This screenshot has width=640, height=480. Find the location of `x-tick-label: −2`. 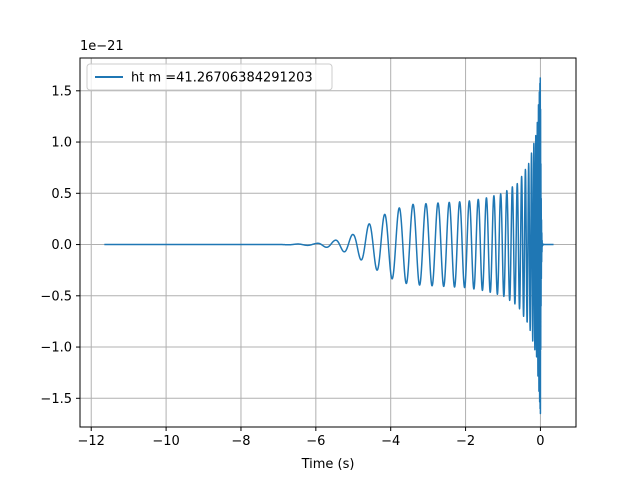

x-tick-label: −2 is located at coordinates (465, 441).